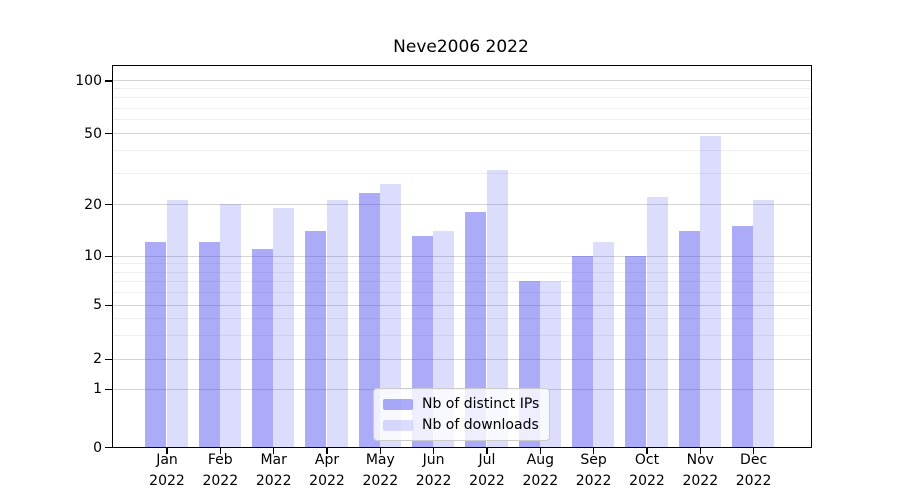 The height and width of the screenshot is (500, 900). I want to click on chart-title: Neve2006 2022, so click(461, 47).